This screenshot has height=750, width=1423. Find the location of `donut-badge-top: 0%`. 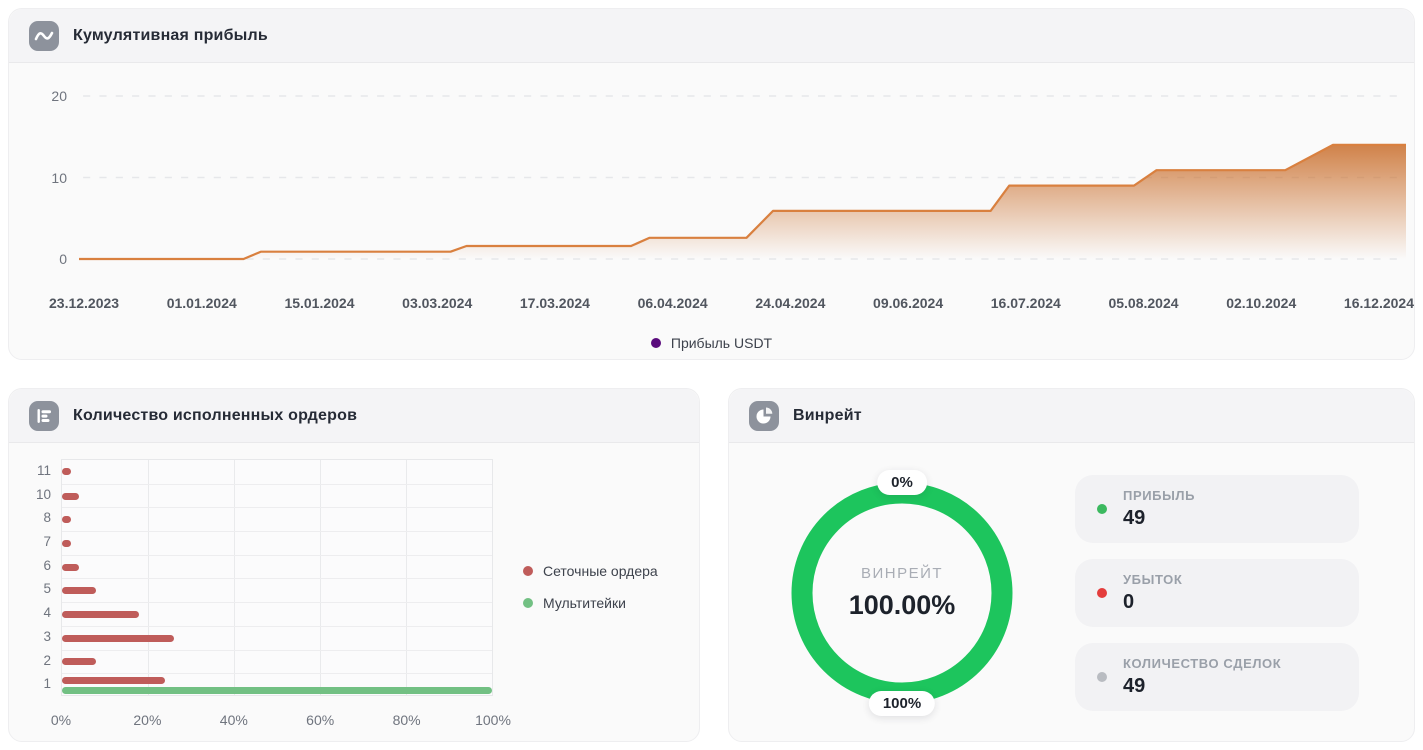

donut-badge-top: 0% is located at coordinates (902, 482).